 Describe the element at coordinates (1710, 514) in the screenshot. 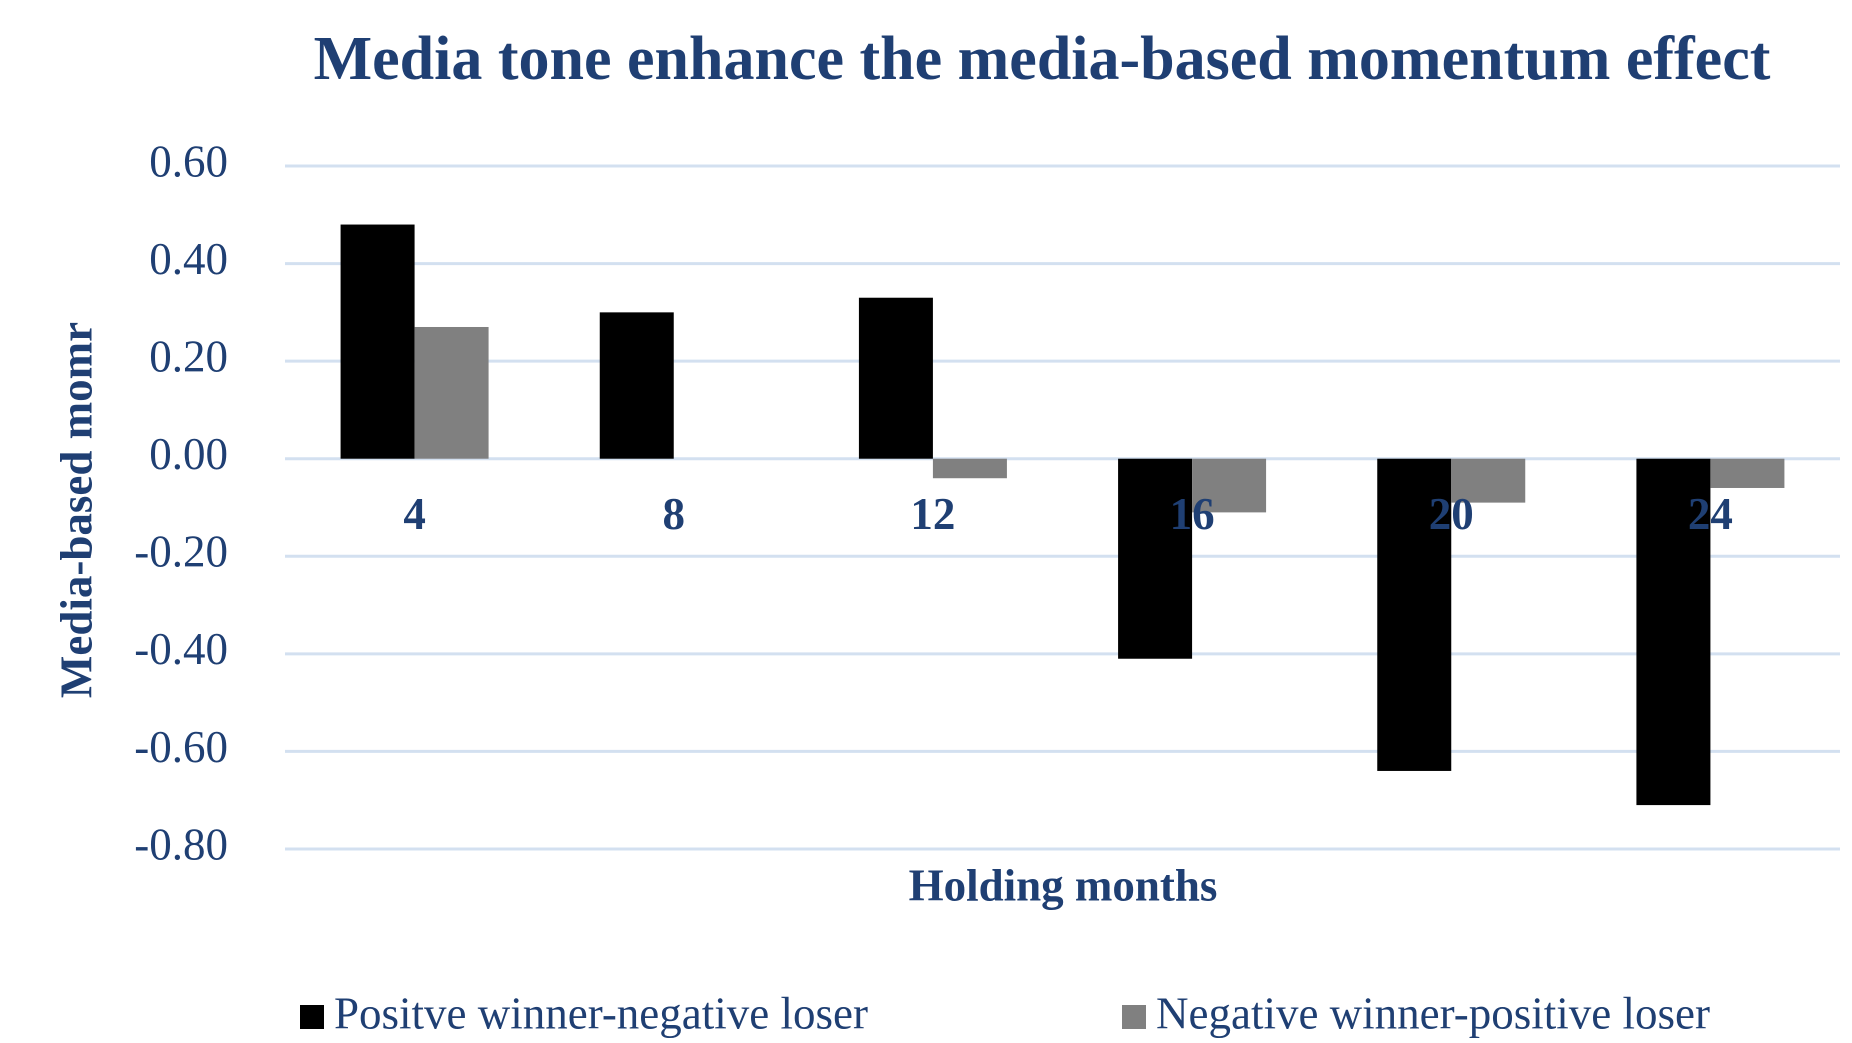

I see `x-tick-label: 24` at that location.